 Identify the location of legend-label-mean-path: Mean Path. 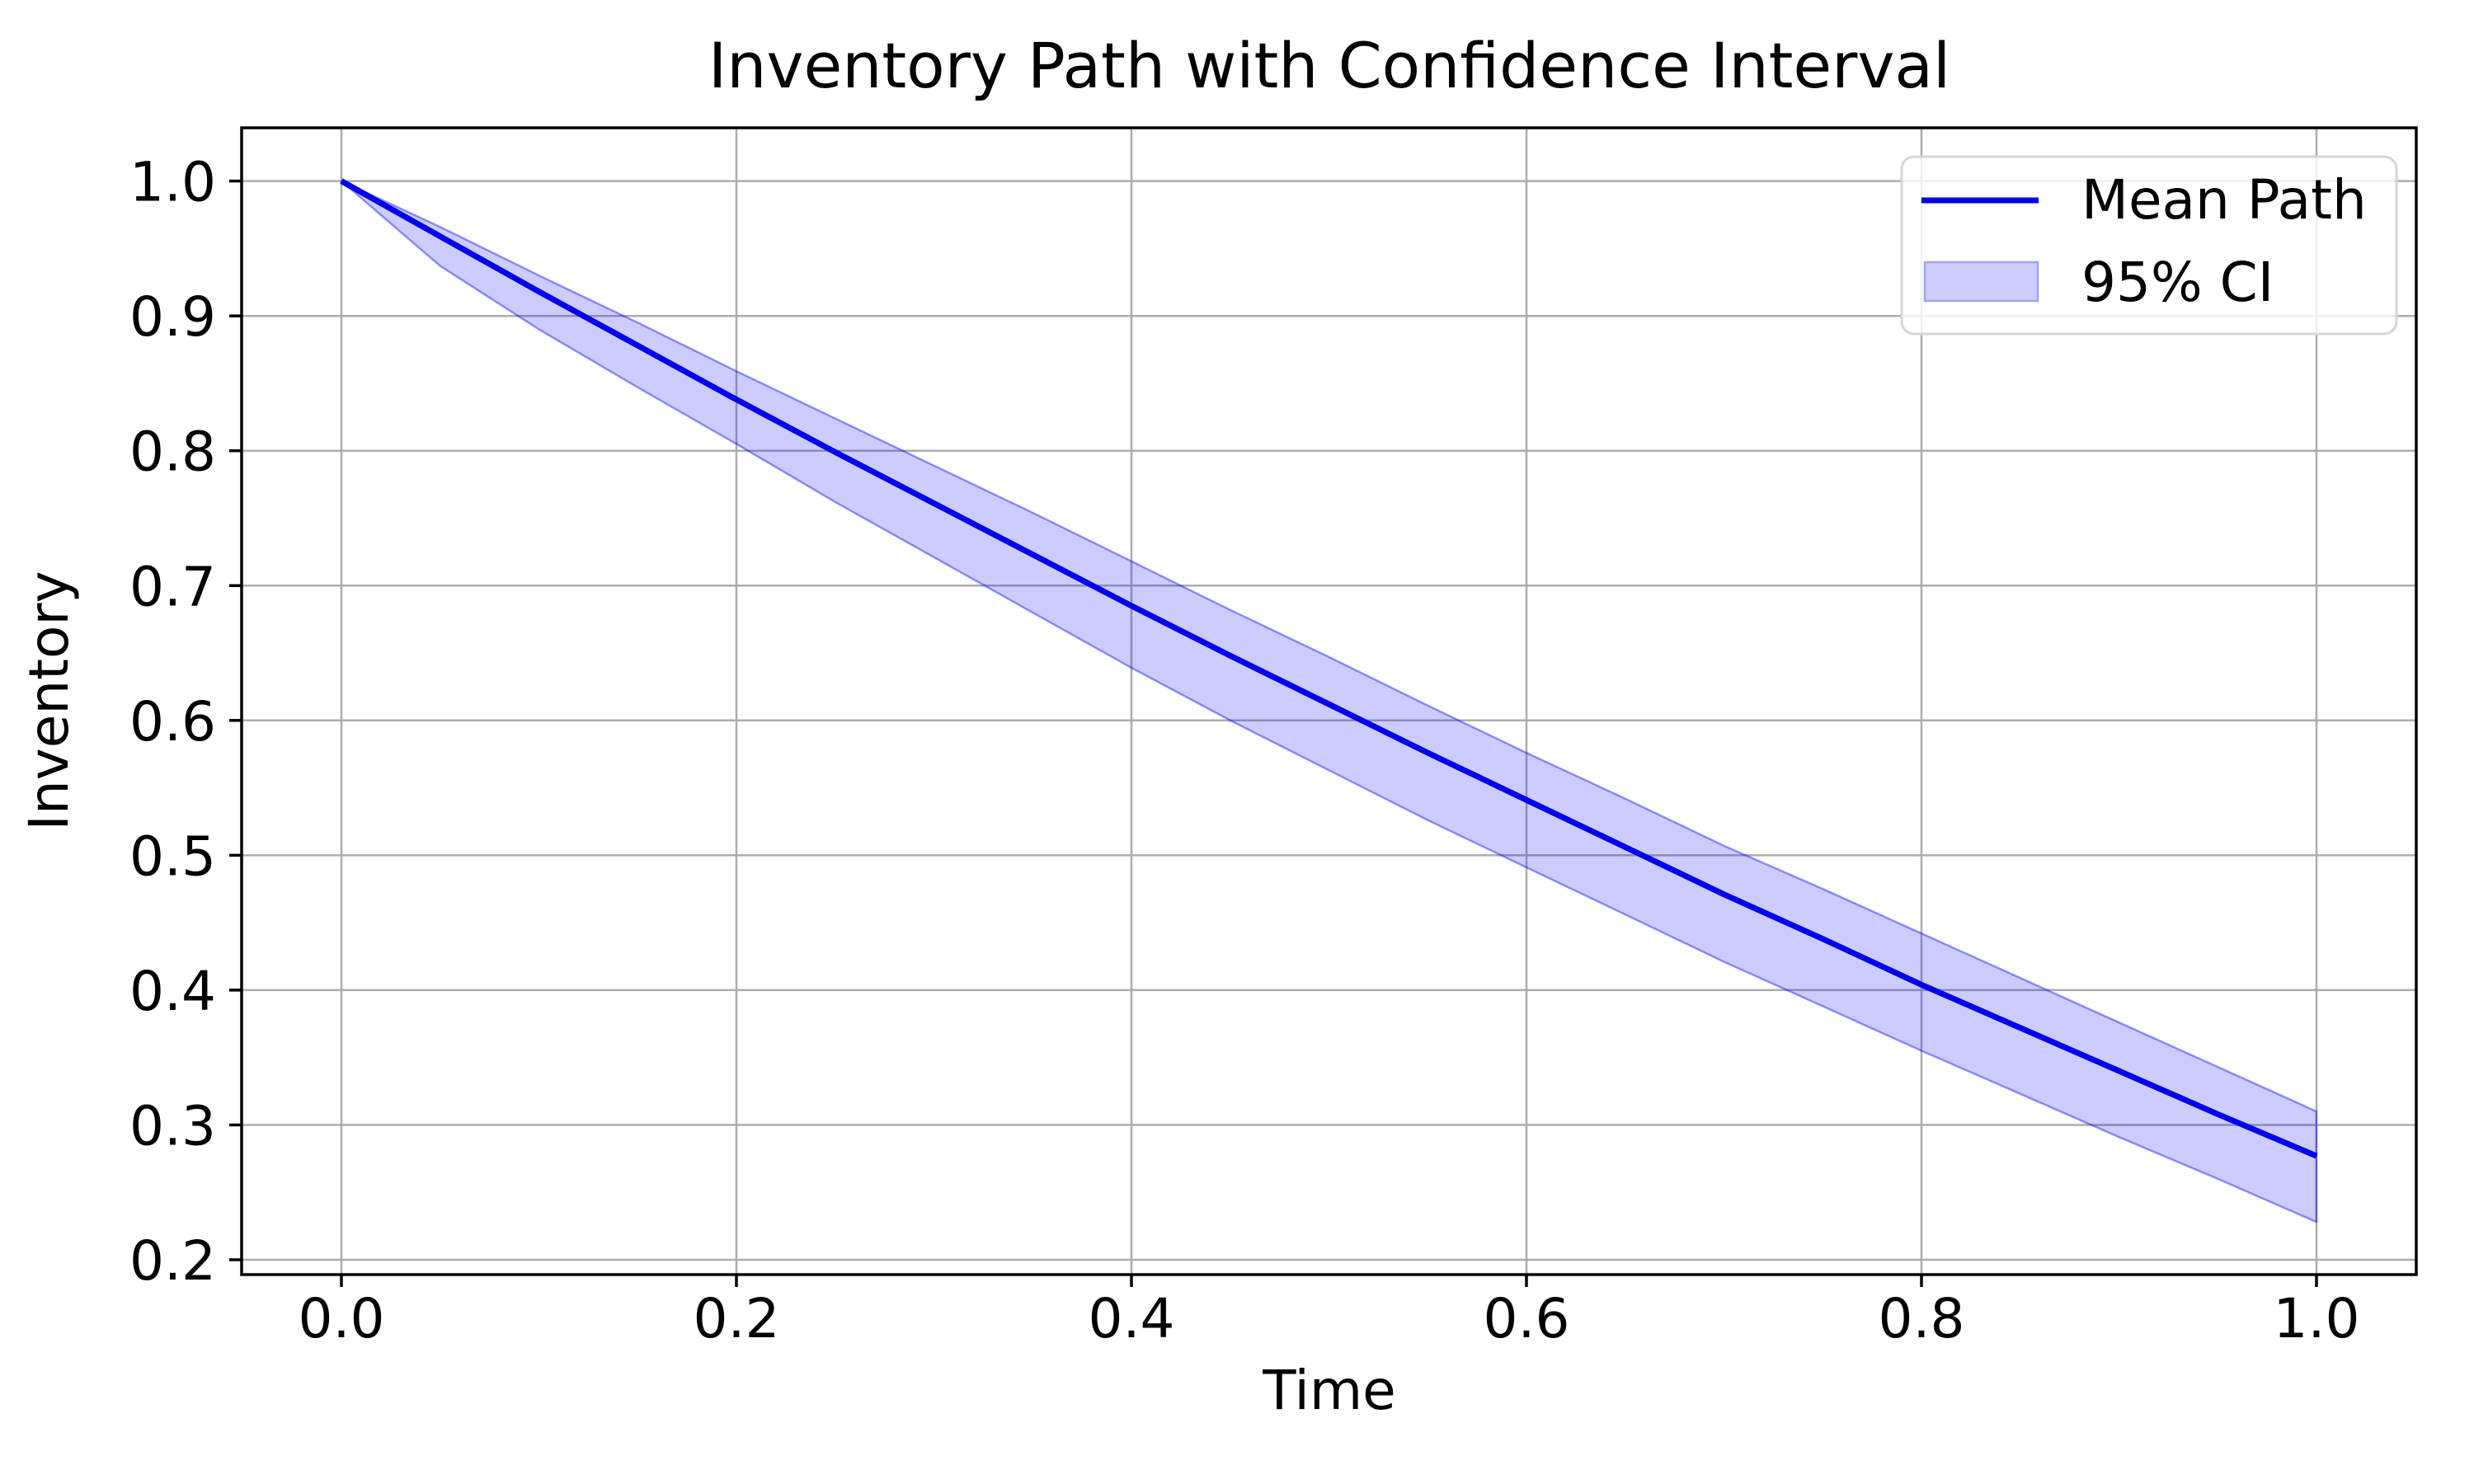
(2224, 200).